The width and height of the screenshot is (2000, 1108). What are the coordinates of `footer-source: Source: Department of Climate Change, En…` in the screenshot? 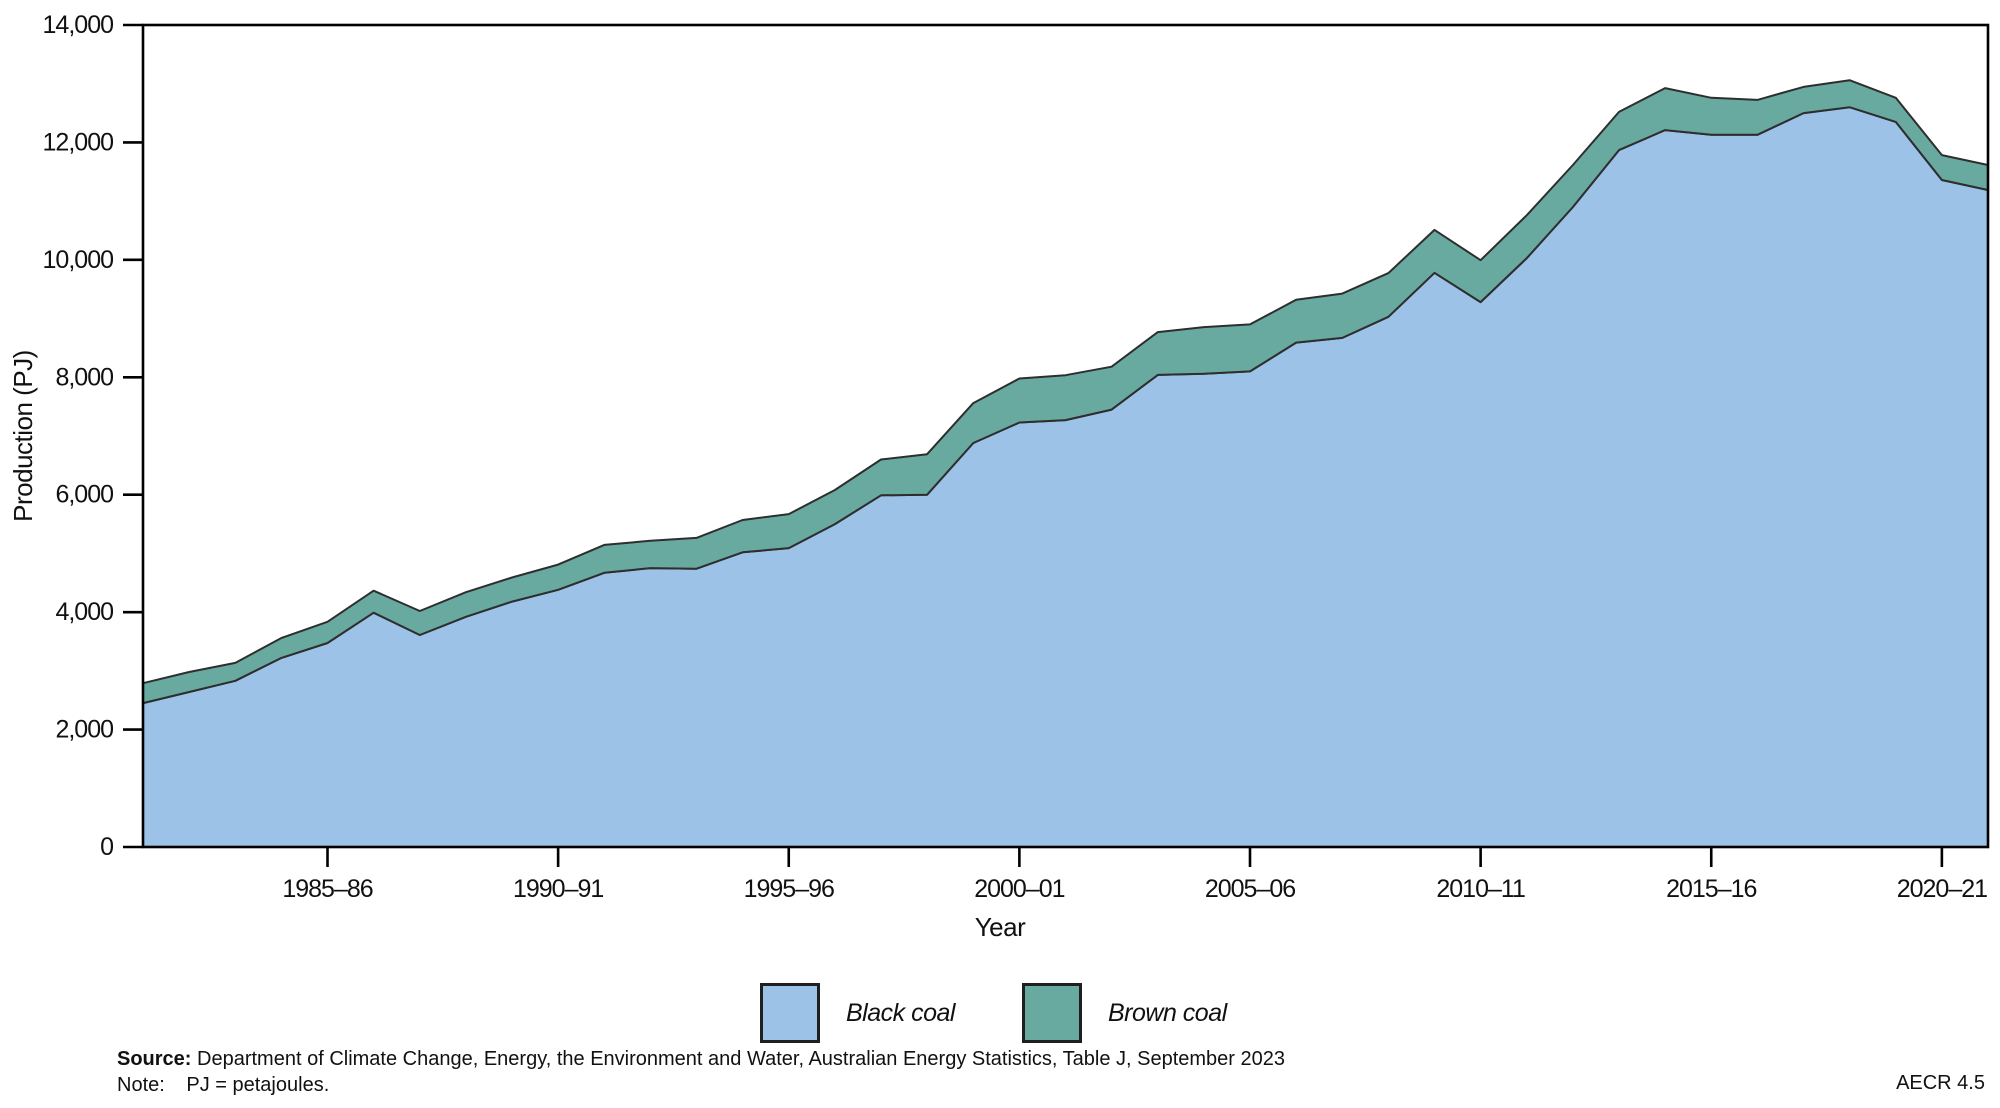 It's located at (701, 1059).